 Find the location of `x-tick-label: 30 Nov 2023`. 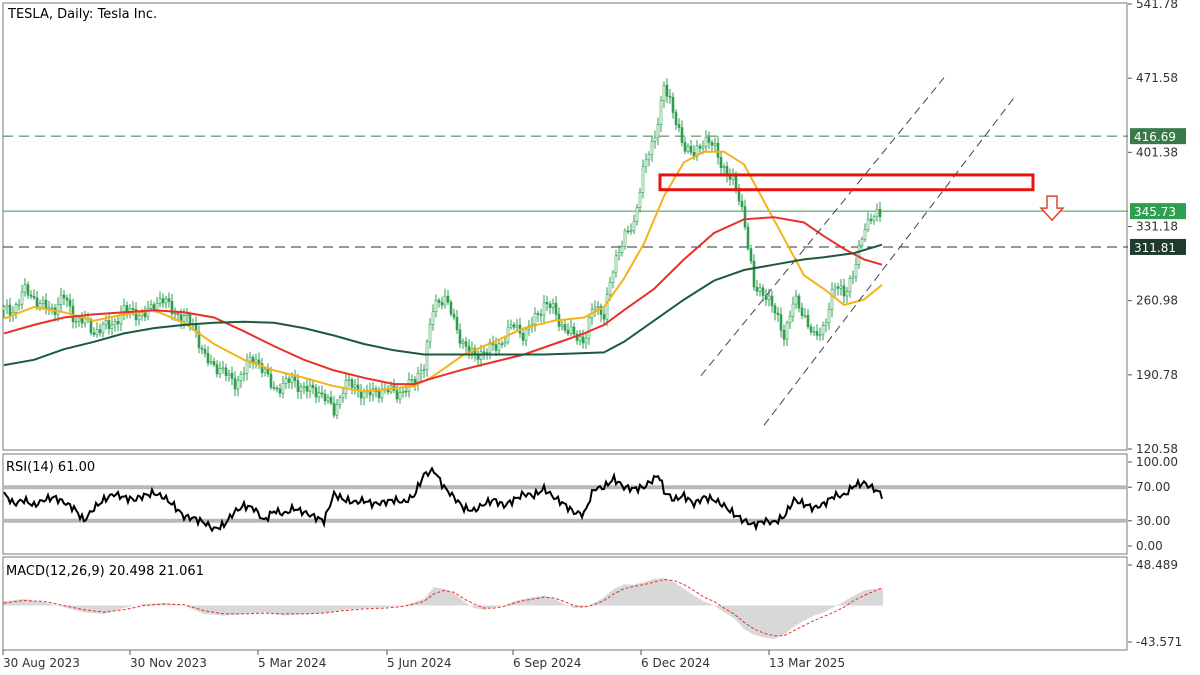

x-tick-label: 30 Nov 2023 is located at coordinates (168, 663).